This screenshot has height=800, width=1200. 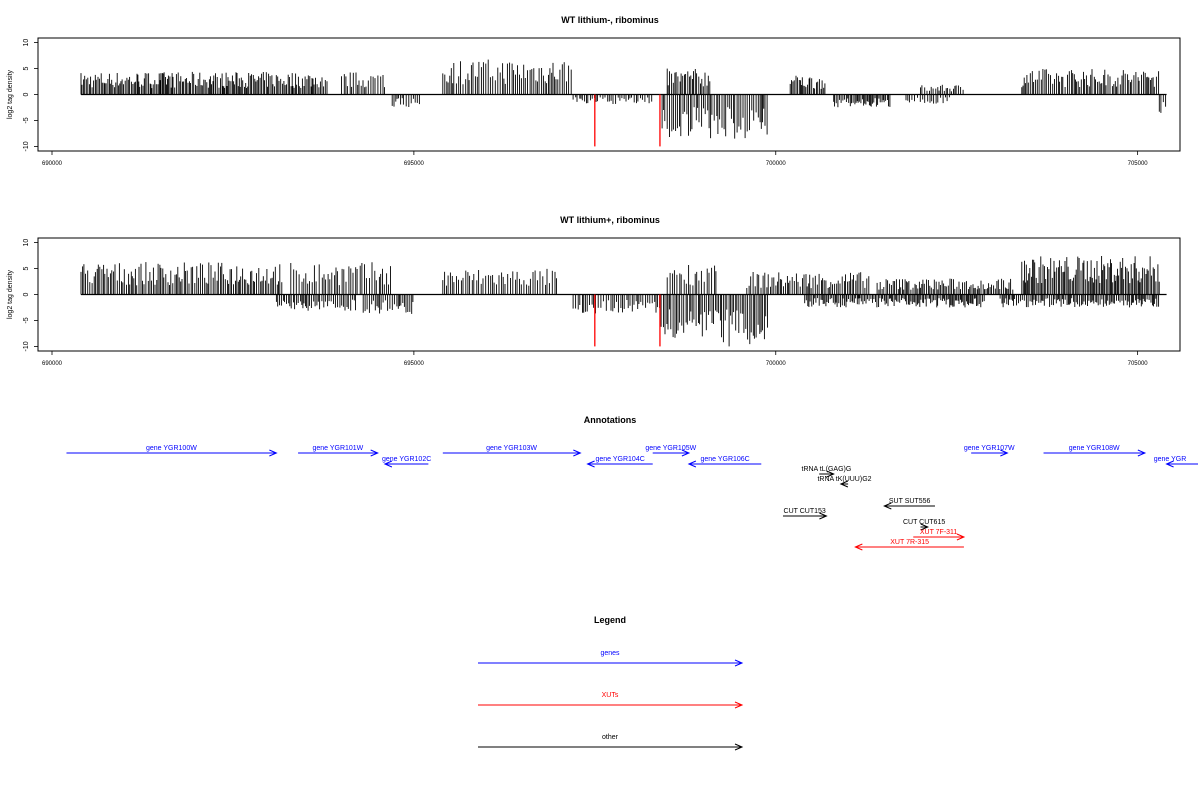 I want to click on feature-label: gene YGR102C, so click(x=406, y=459).